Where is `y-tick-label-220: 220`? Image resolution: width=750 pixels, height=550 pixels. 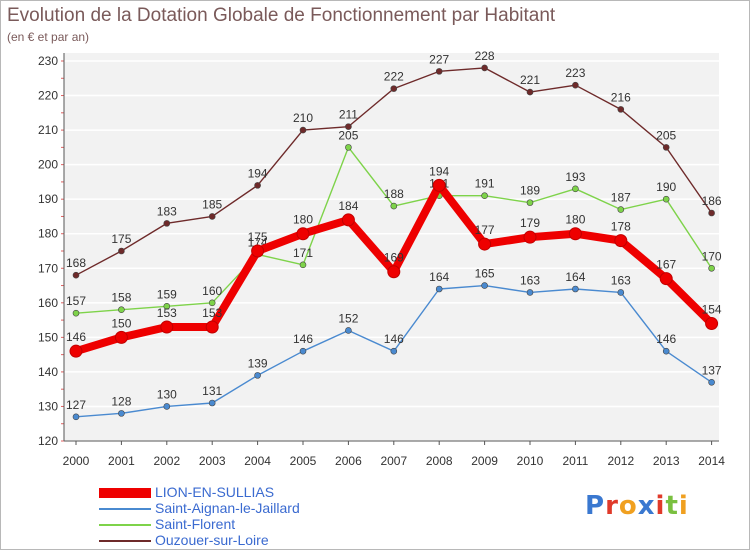 y-tick-label-220: 220 is located at coordinates (48, 96).